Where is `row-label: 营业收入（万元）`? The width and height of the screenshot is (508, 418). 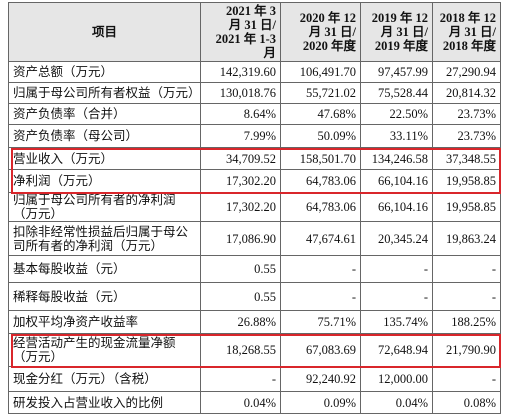
row-label: 营业收入（万元） is located at coordinates (104, 158).